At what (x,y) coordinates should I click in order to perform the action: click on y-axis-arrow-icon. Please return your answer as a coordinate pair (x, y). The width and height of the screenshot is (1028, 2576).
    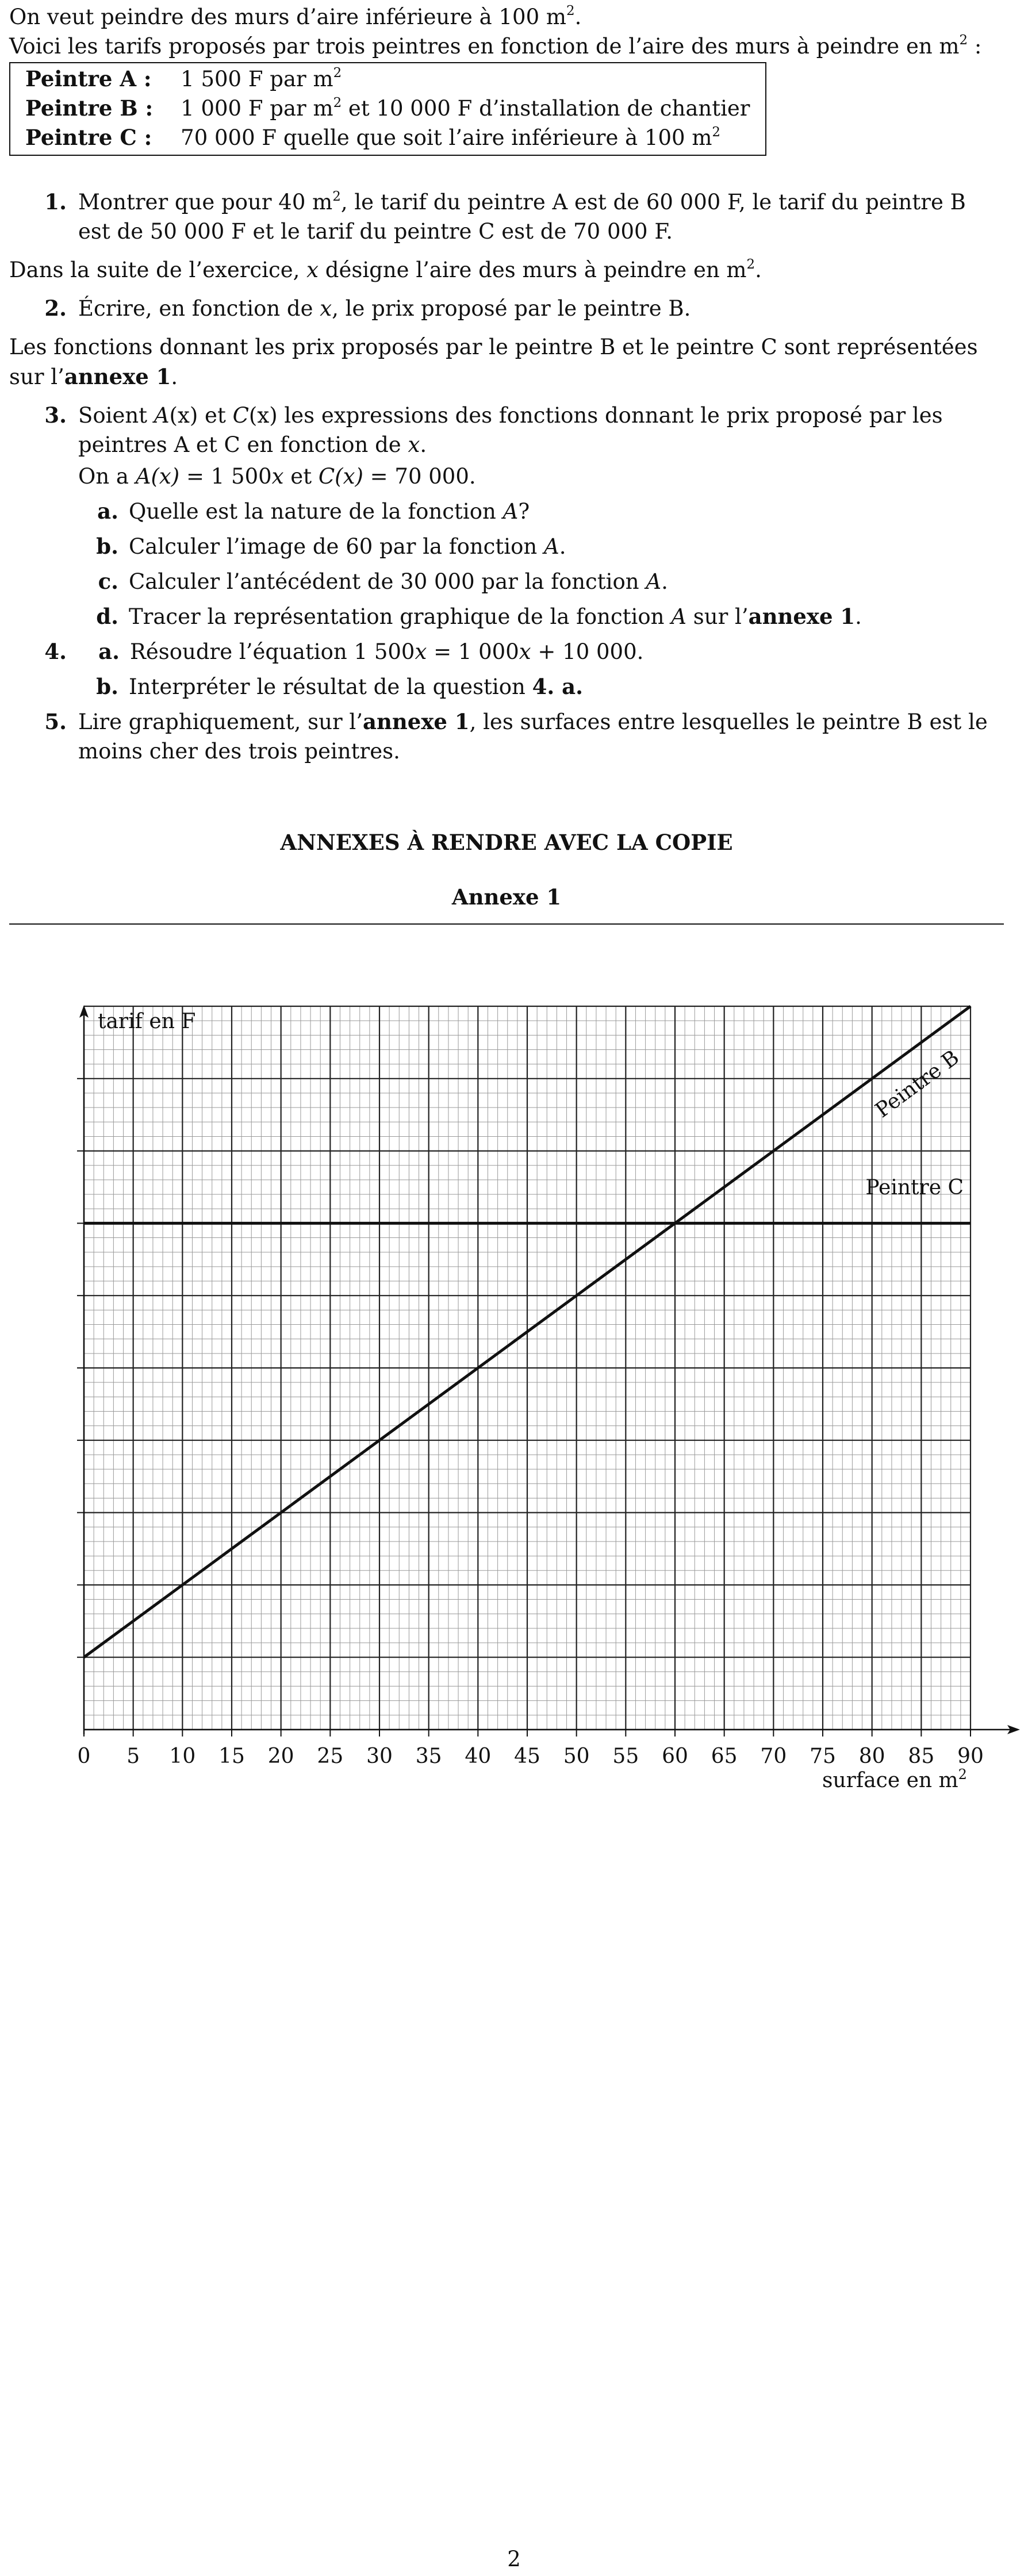
    Looking at the image, I should click on (84, 1011).